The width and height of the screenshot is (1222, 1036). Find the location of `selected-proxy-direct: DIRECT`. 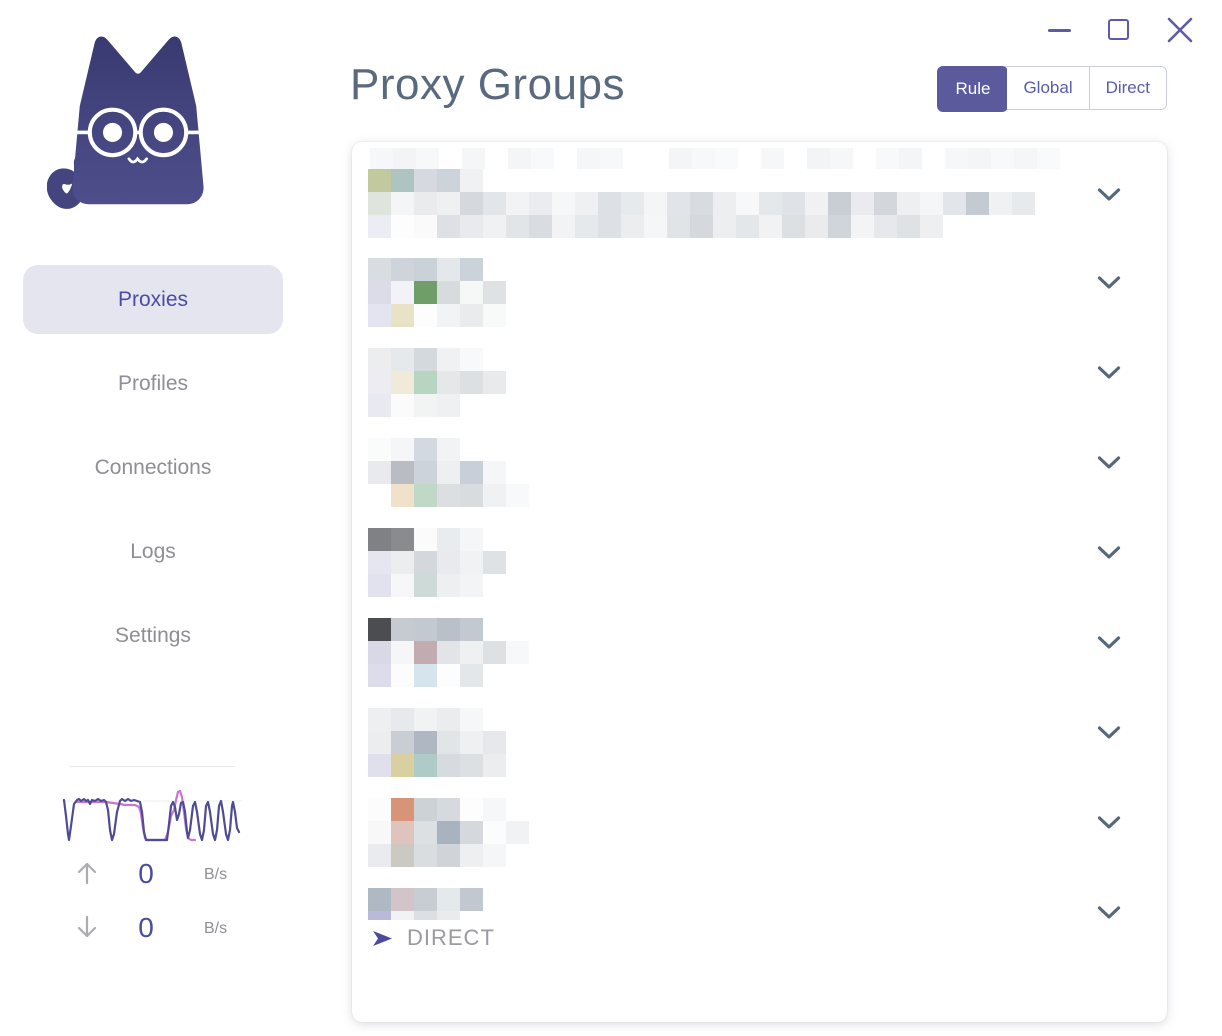

selected-proxy-direct: DIRECT is located at coordinates (759, 938).